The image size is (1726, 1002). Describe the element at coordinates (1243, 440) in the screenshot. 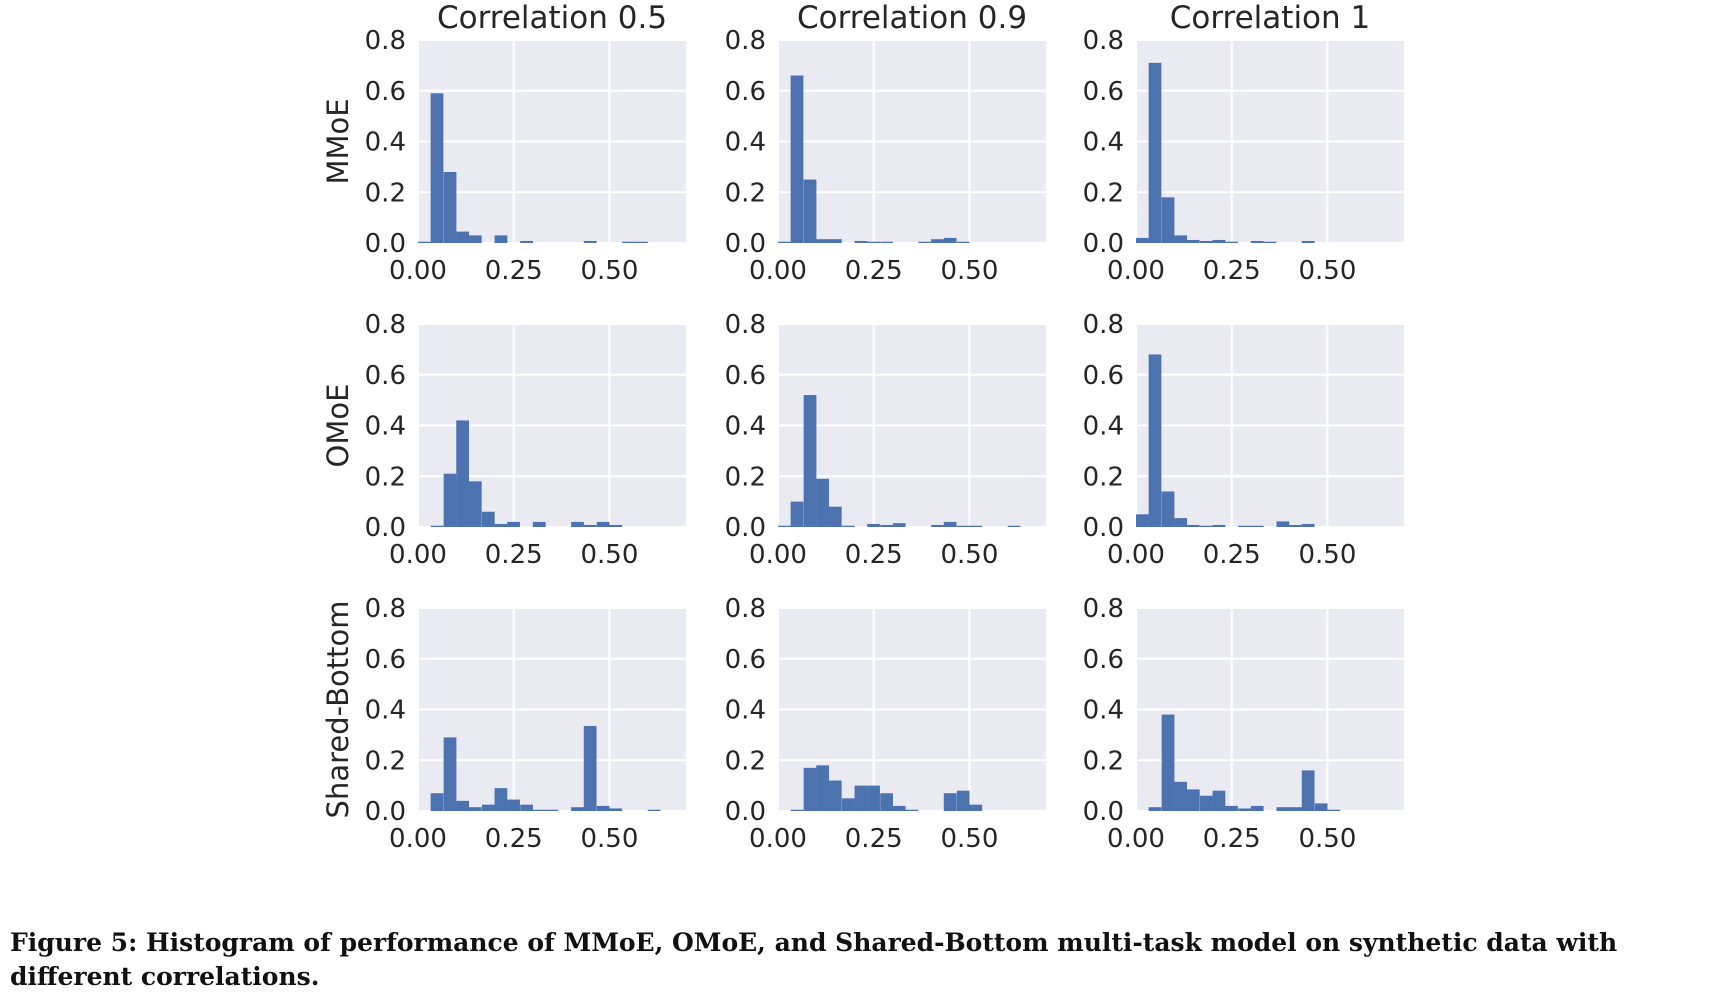

I see `histogram-panel-omoe-correlation-1: 0.0 0.2 0.4 0.6 0.8 0.00 0.25 0.50` at that location.